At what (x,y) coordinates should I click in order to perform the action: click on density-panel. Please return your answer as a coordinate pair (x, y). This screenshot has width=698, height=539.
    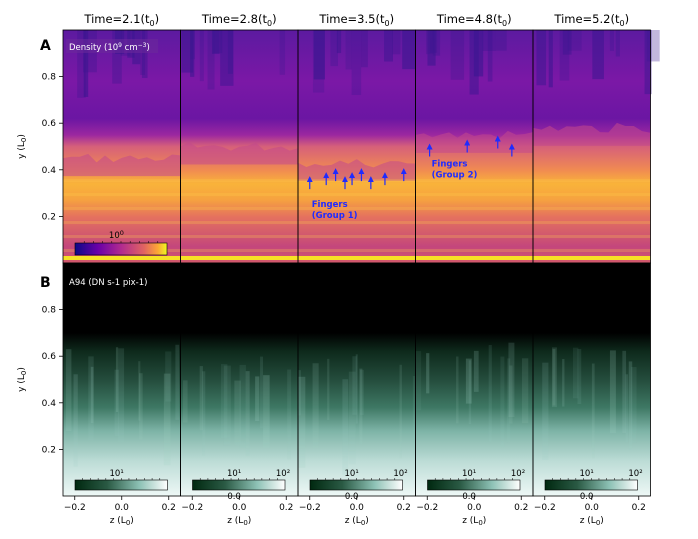
    Looking at the image, I should click on (357, 146).